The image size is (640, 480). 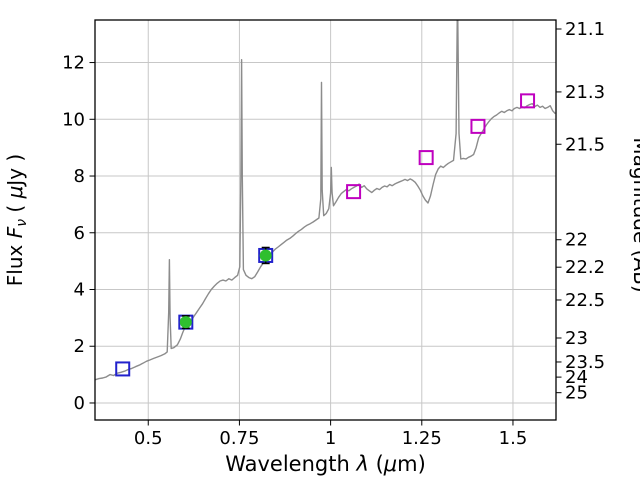 What do you see at coordinates (585, 92) in the screenshot?
I see `y-right-tick-label: 21.3` at bounding box center [585, 92].